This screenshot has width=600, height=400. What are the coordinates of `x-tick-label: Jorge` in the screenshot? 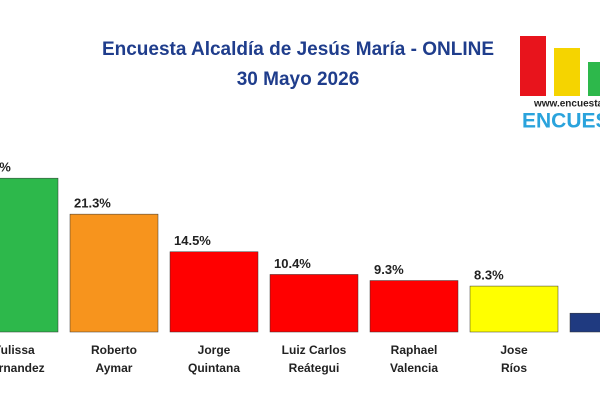 It's located at (214, 350).